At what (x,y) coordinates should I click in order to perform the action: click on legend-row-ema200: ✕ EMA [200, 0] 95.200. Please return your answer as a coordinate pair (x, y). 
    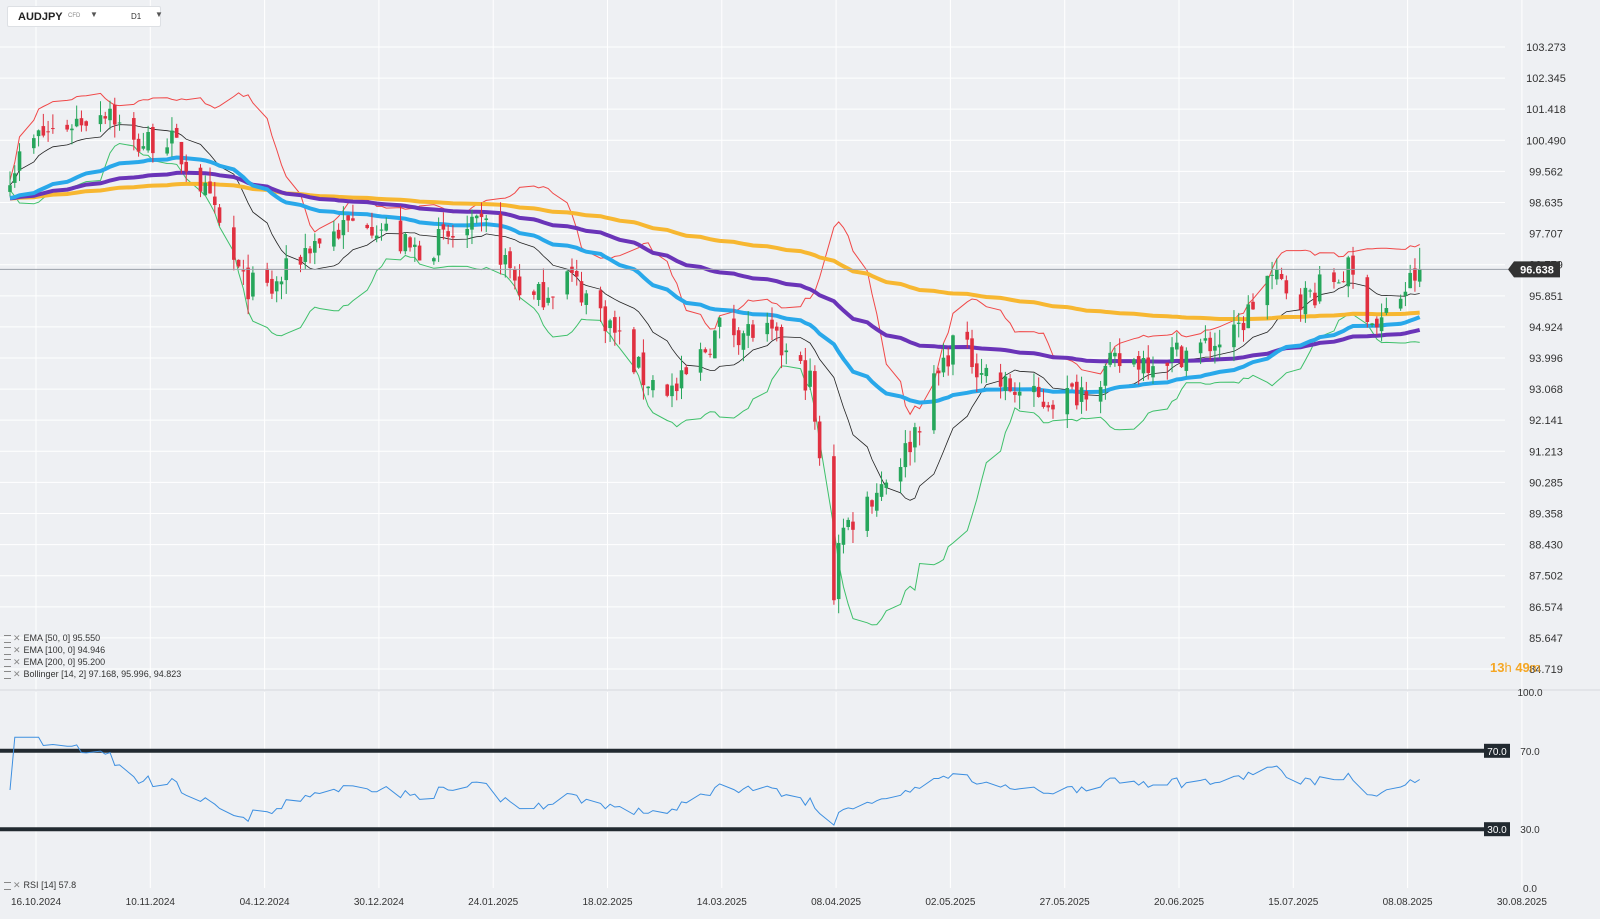
    Looking at the image, I should click on (92, 662).